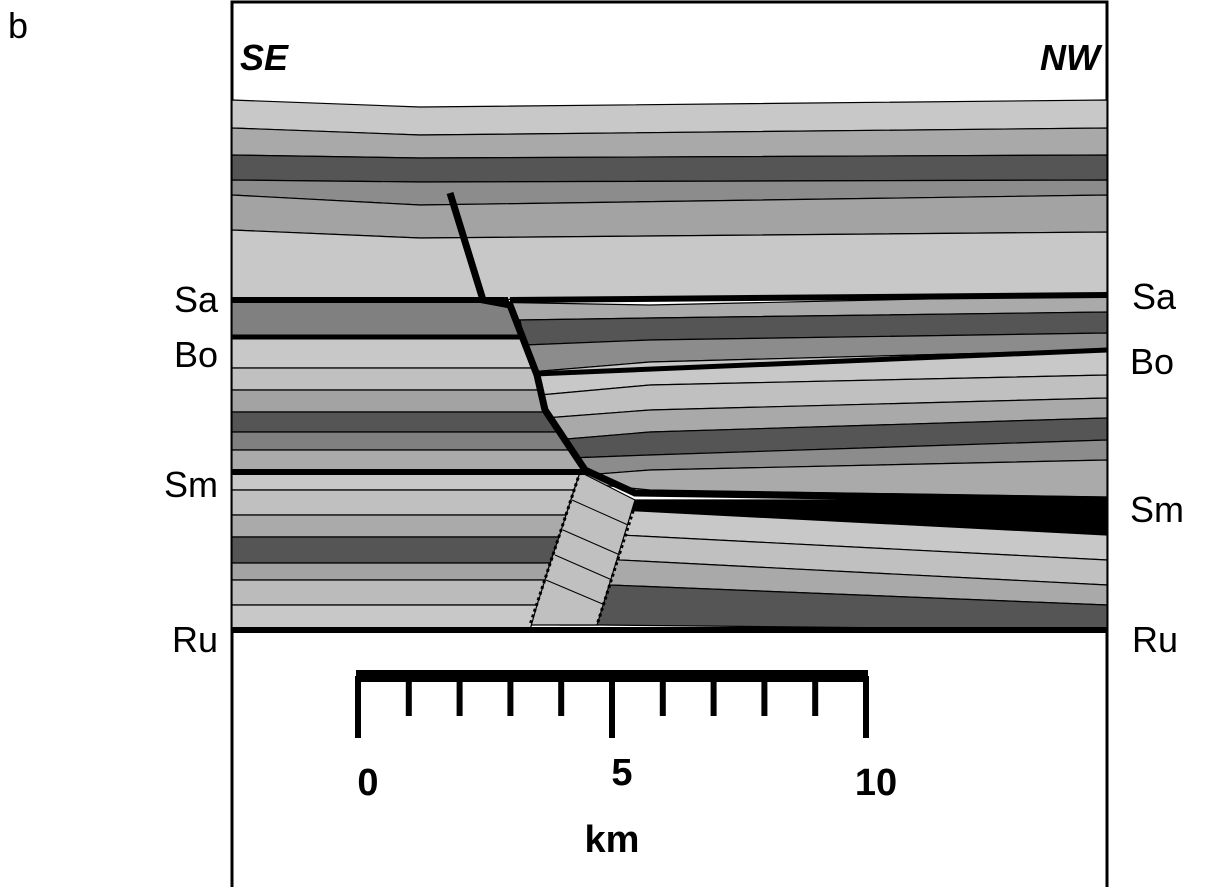 The height and width of the screenshot is (887, 1205). Describe the element at coordinates (264, 57) in the screenshot. I see `direction-left: SE` at that location.